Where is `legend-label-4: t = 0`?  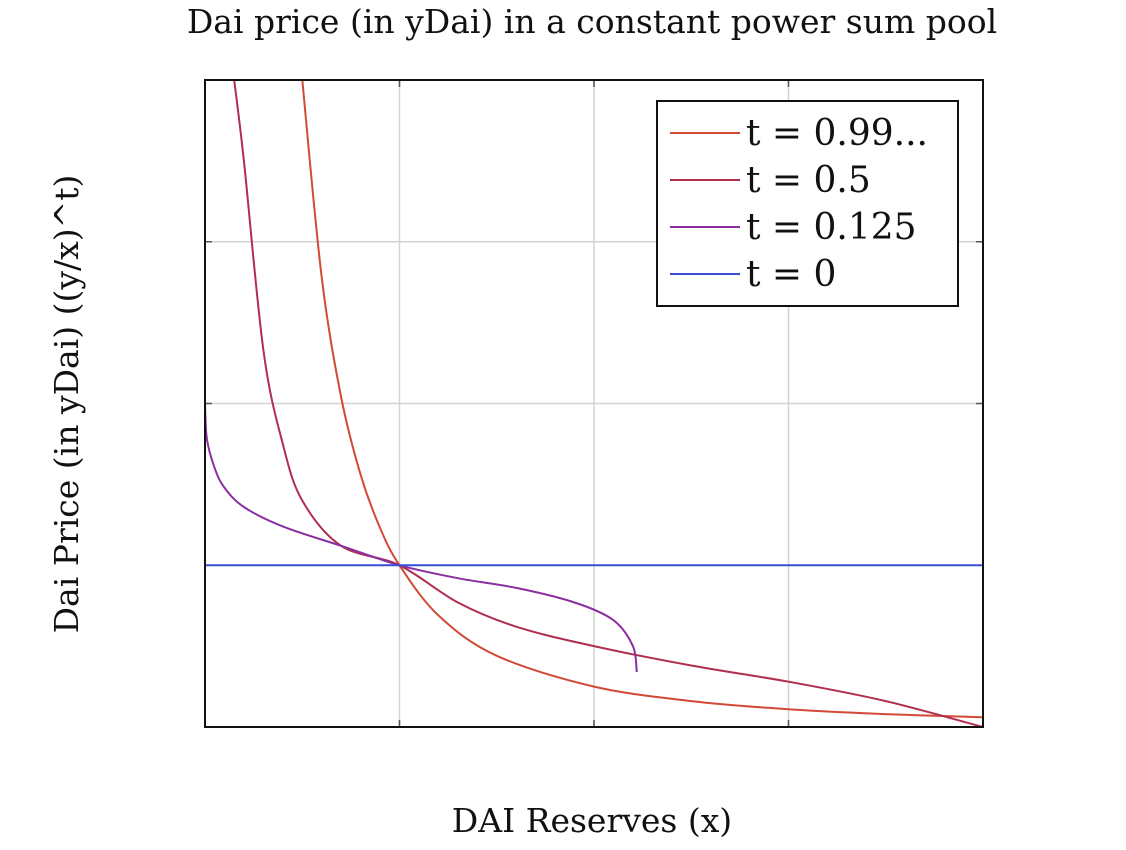
legend-label-4: t = 0 is located at coordinates (791, 274).